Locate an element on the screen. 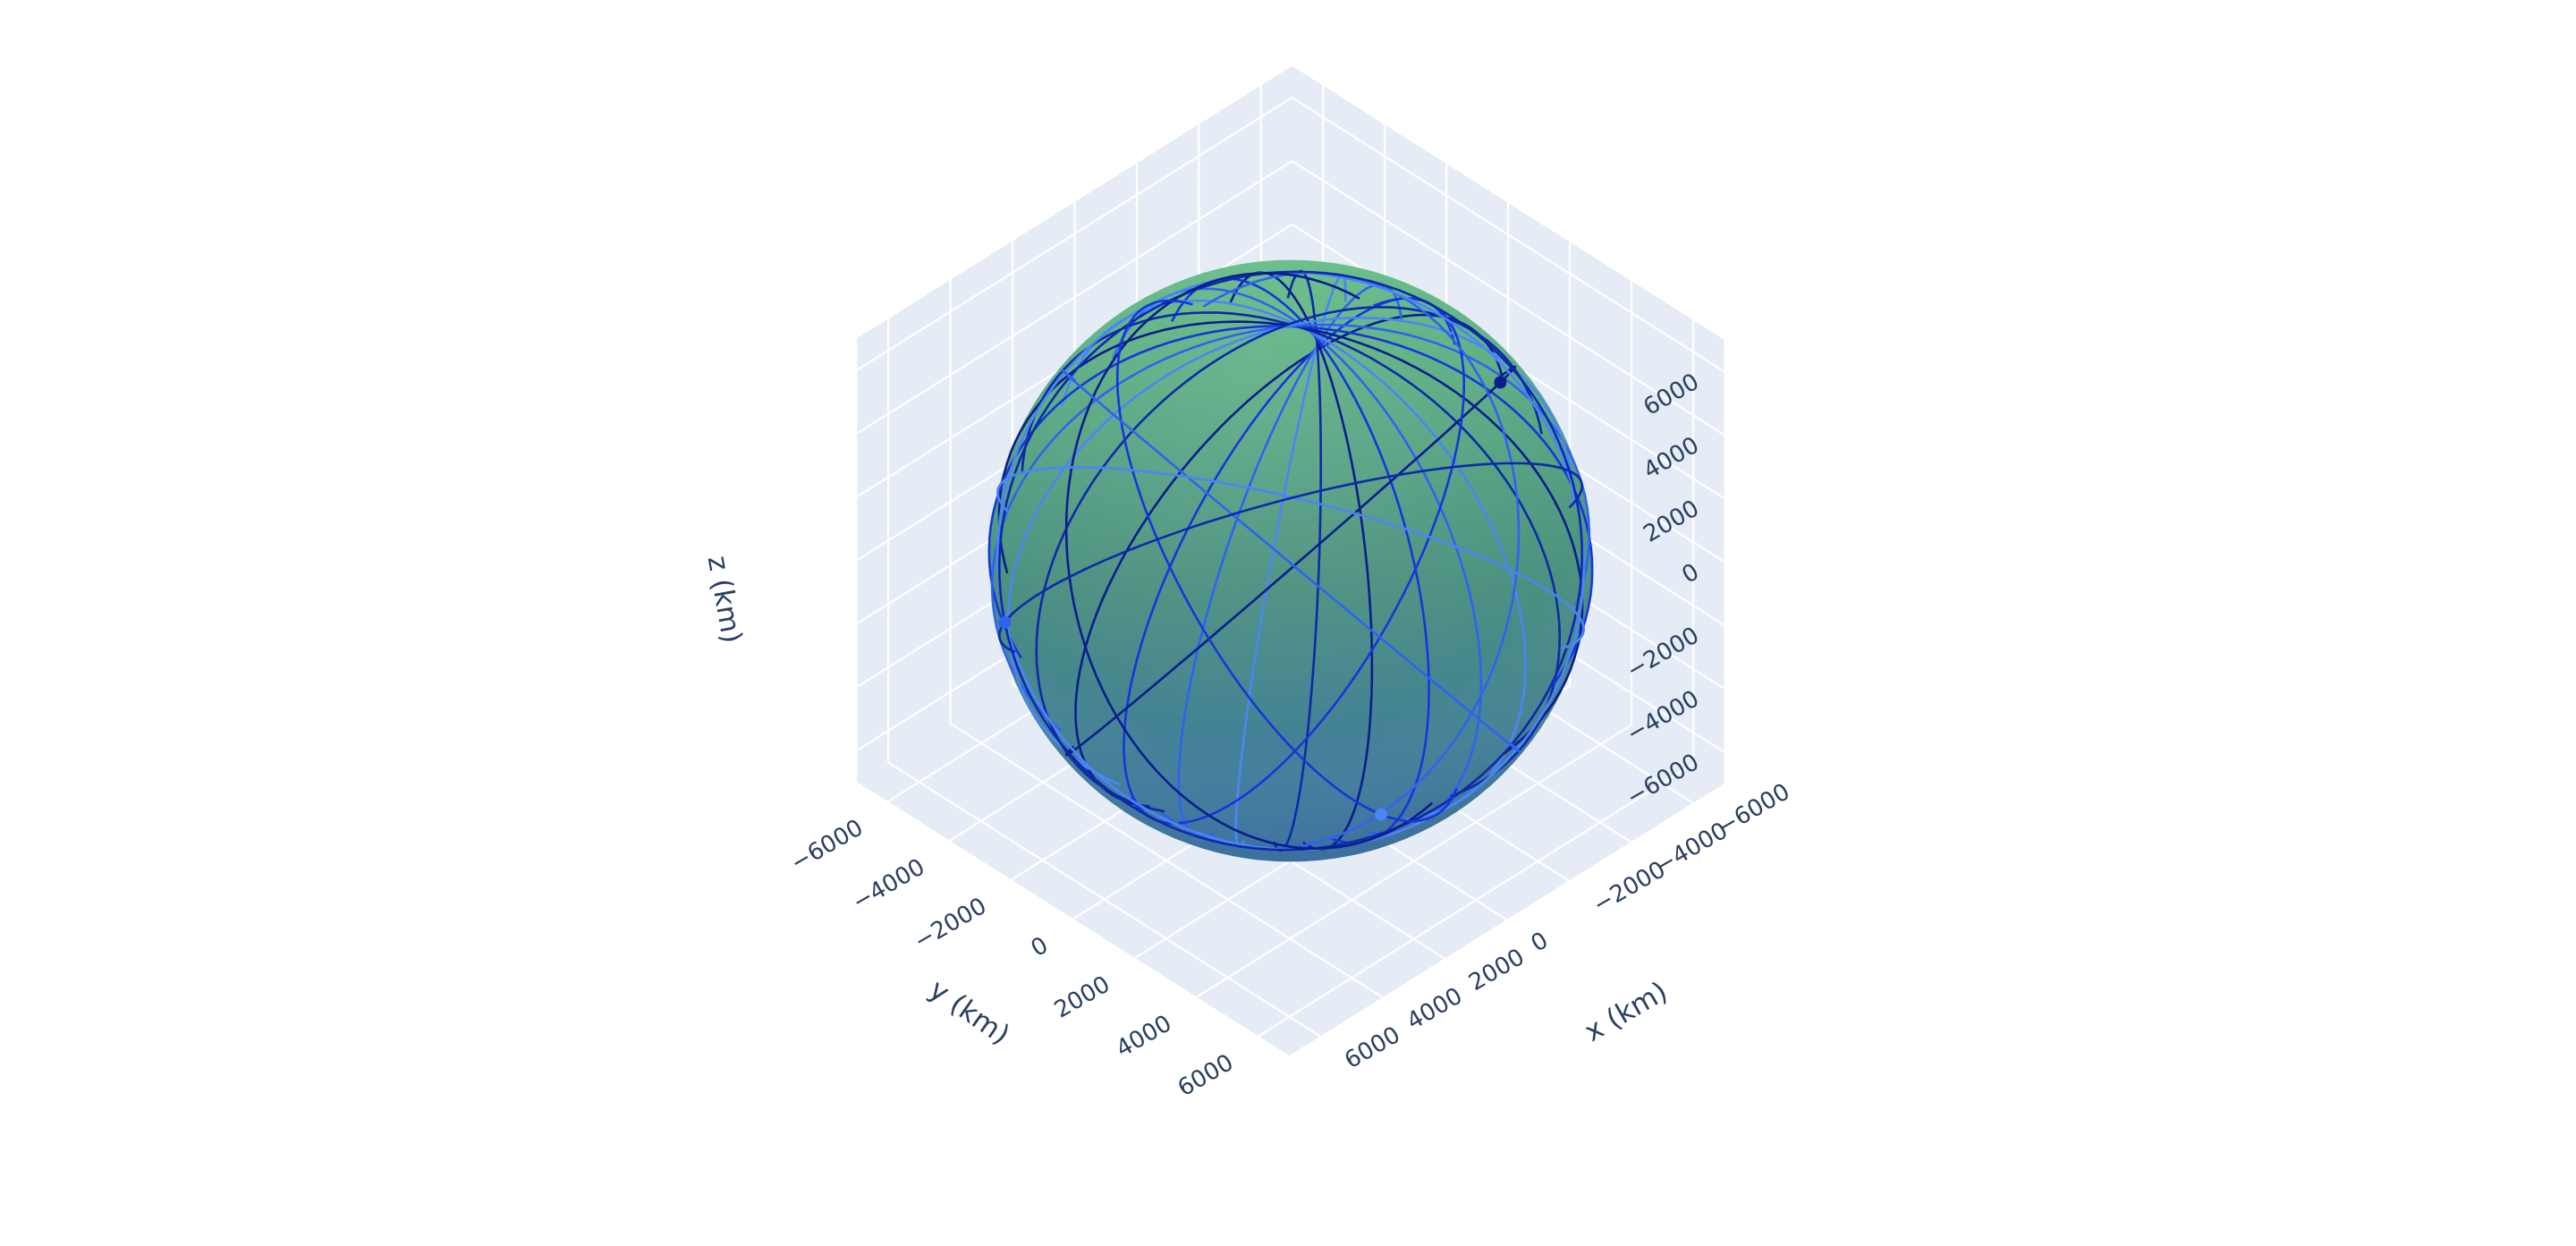 The image size is (2576, 1246). satellite-markers is located at coordinates (1252, 598).